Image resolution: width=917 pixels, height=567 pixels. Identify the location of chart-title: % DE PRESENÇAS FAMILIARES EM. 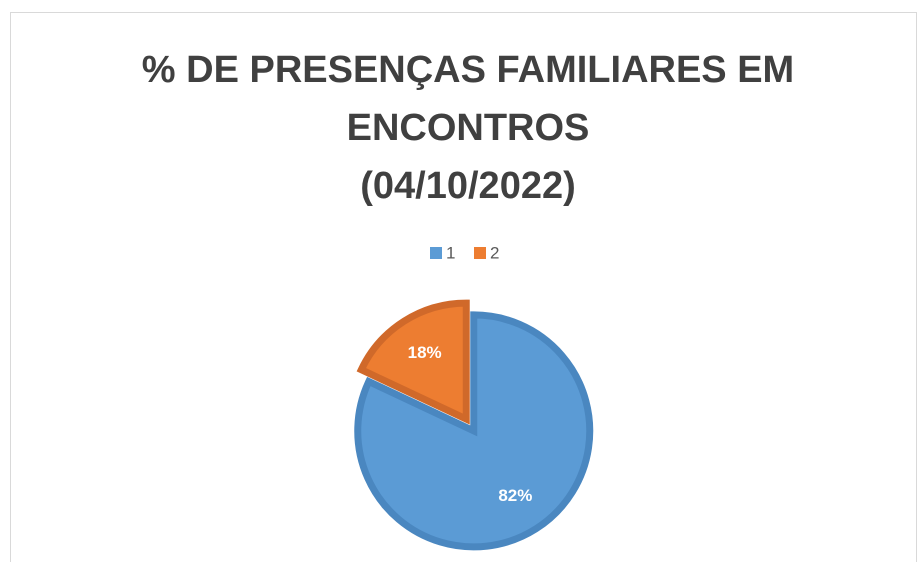
(468, 70).